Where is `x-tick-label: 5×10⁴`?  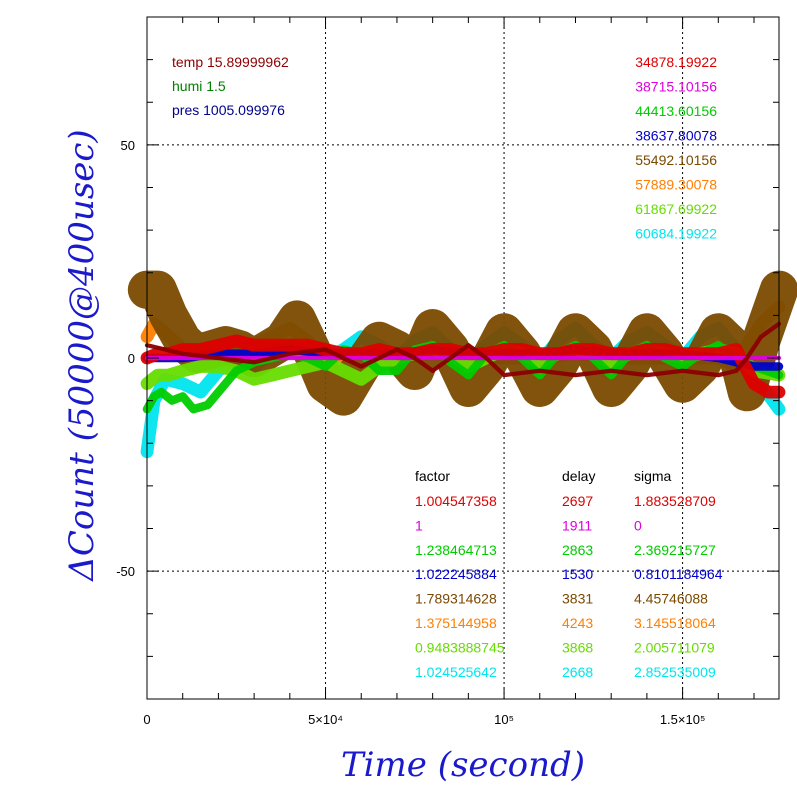 x-tick-label: 5×10⁴ is located at coordinates (325, 719).